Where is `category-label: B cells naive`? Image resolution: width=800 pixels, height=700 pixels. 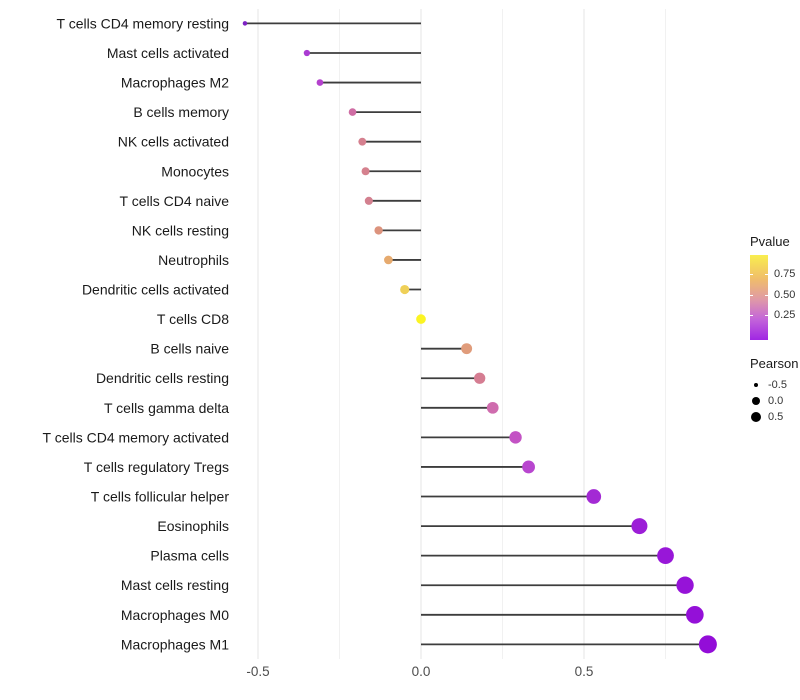
category-label: B cells naive is located at coordinates (189, 349).